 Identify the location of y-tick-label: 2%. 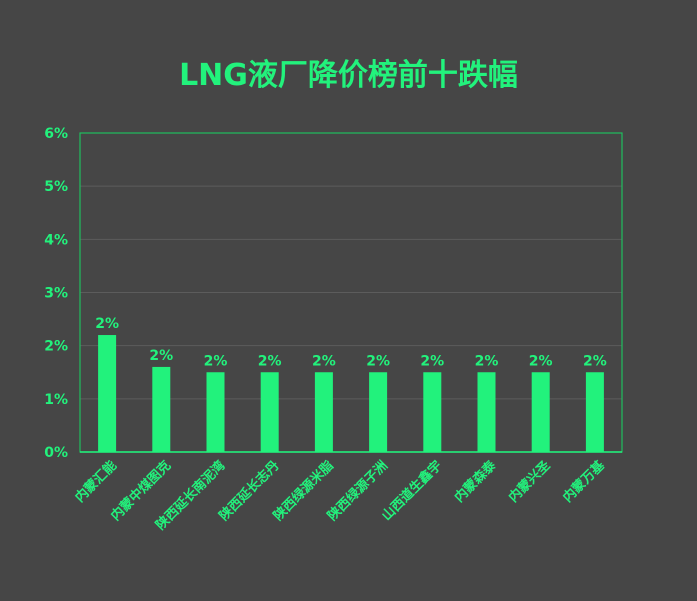
(56, 347).